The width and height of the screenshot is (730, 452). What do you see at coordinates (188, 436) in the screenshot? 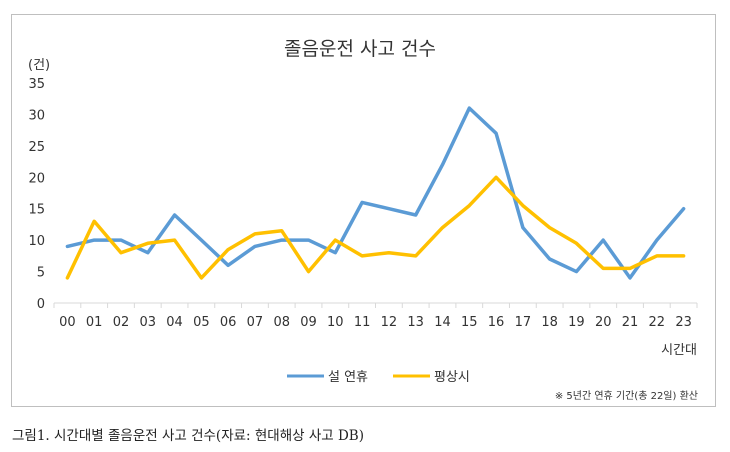
I see `figure-caption: 그림1. 시간대별 졸음운전 사고 건수(자료: 현대해상 사고 DB)` at bounding box center [188, 436].